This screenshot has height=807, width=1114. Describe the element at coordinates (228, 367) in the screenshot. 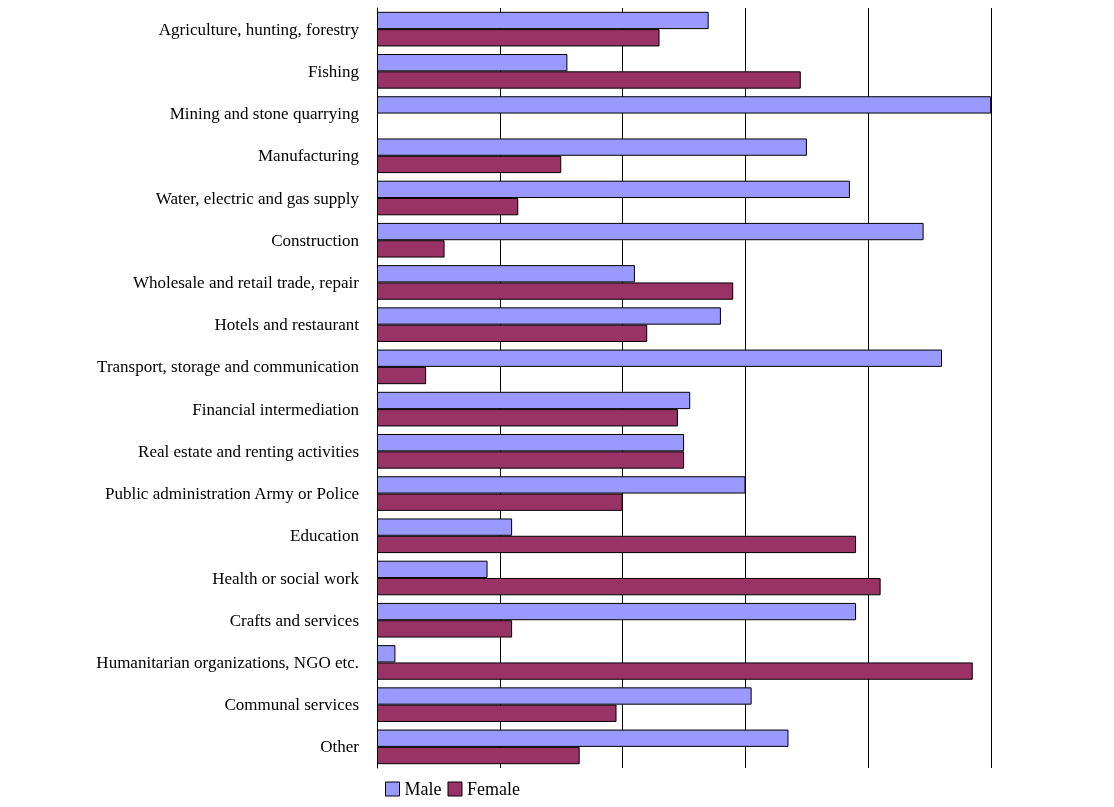

I see `y-tick-label: Transport, storage and communication` at that location.